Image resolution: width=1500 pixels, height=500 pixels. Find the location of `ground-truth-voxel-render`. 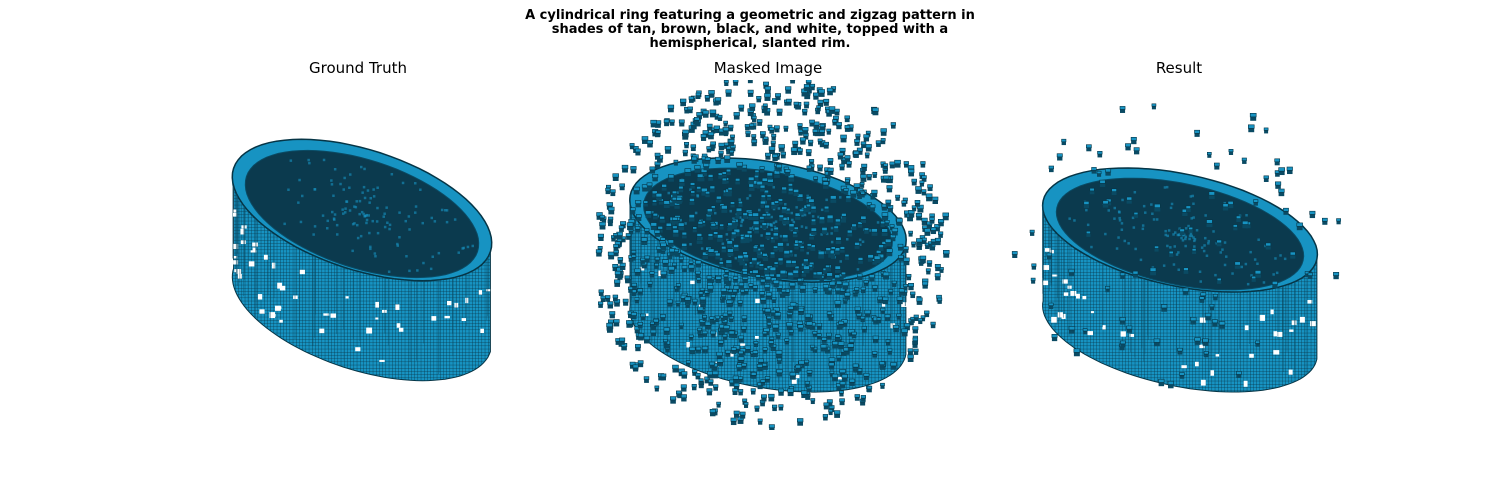

ground-truth-voxel-render is located at coordinates (362, 260).